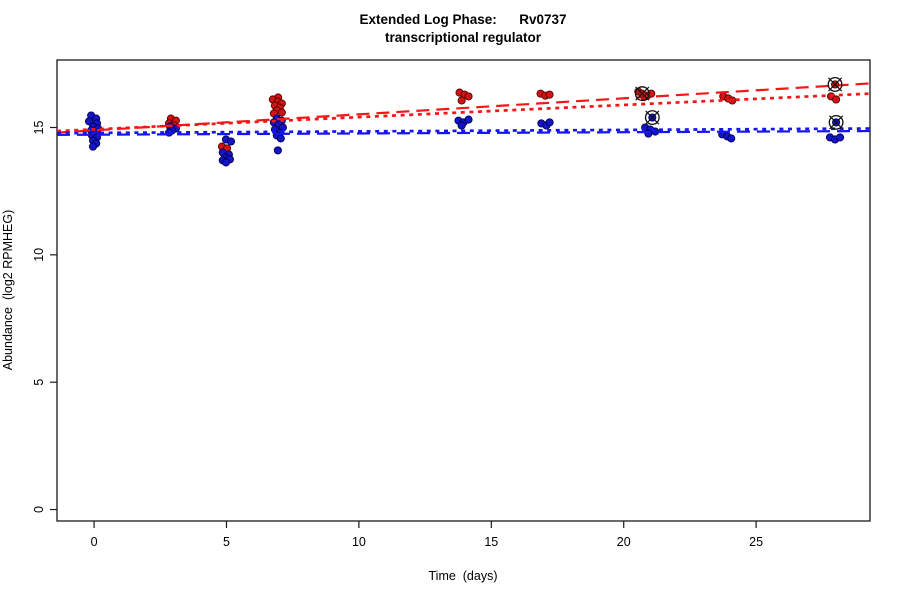 The width and height of the screenshot is (900, 600). Describe the element at coordinates (39, 509) in the screenshot. I see `y-tick-label: 0` at that location.